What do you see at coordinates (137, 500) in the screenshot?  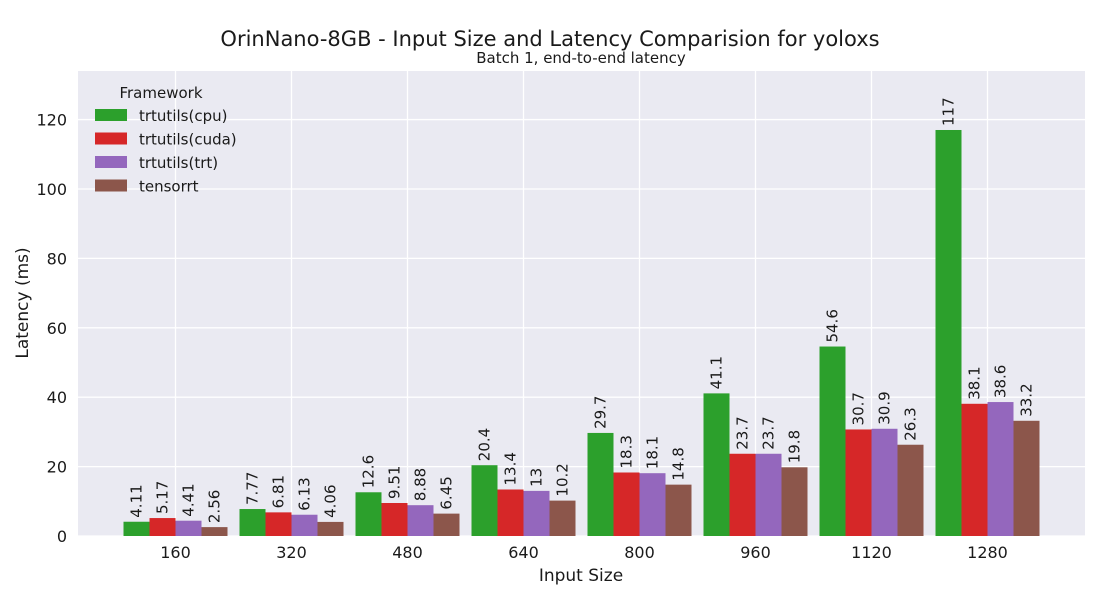 I see `bar-value-label: 4.11` at bounding box center [137, 500].